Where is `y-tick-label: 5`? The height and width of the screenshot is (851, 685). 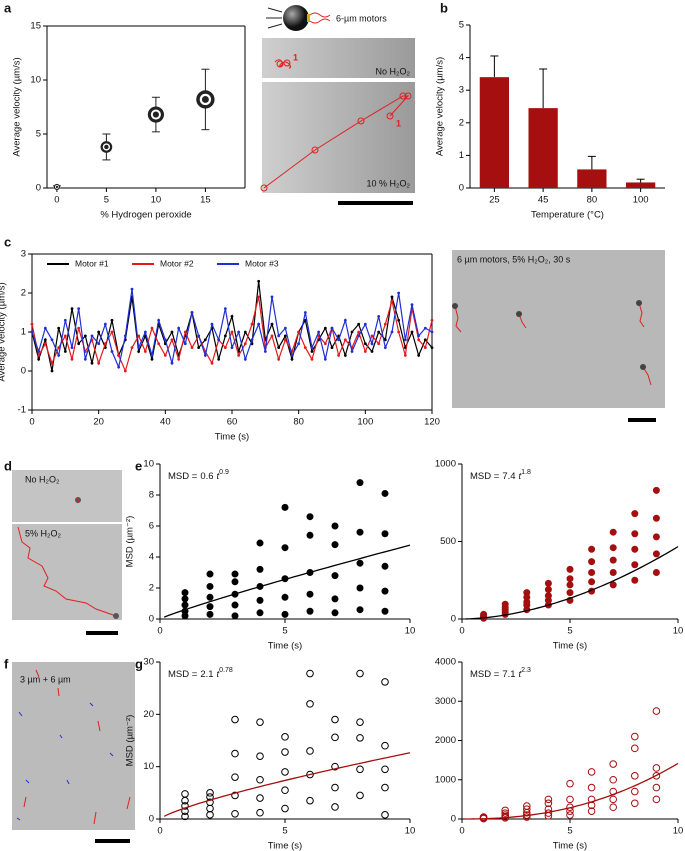 y-tick-label: 5 is located at coordinates (38, 134).